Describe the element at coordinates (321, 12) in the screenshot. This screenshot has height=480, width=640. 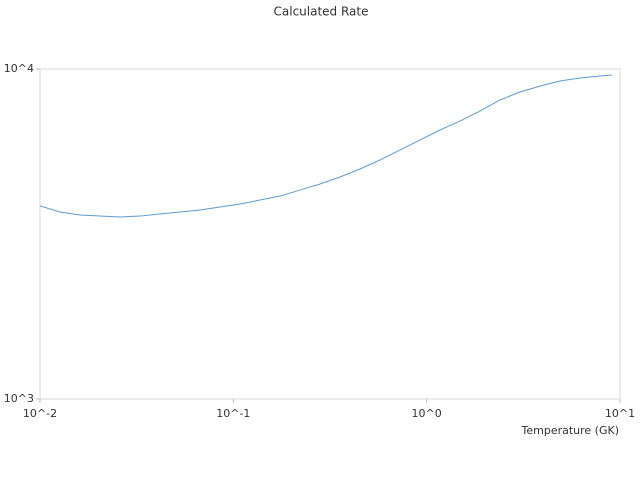
I see `chart-title: Calculated Rate` at that location.